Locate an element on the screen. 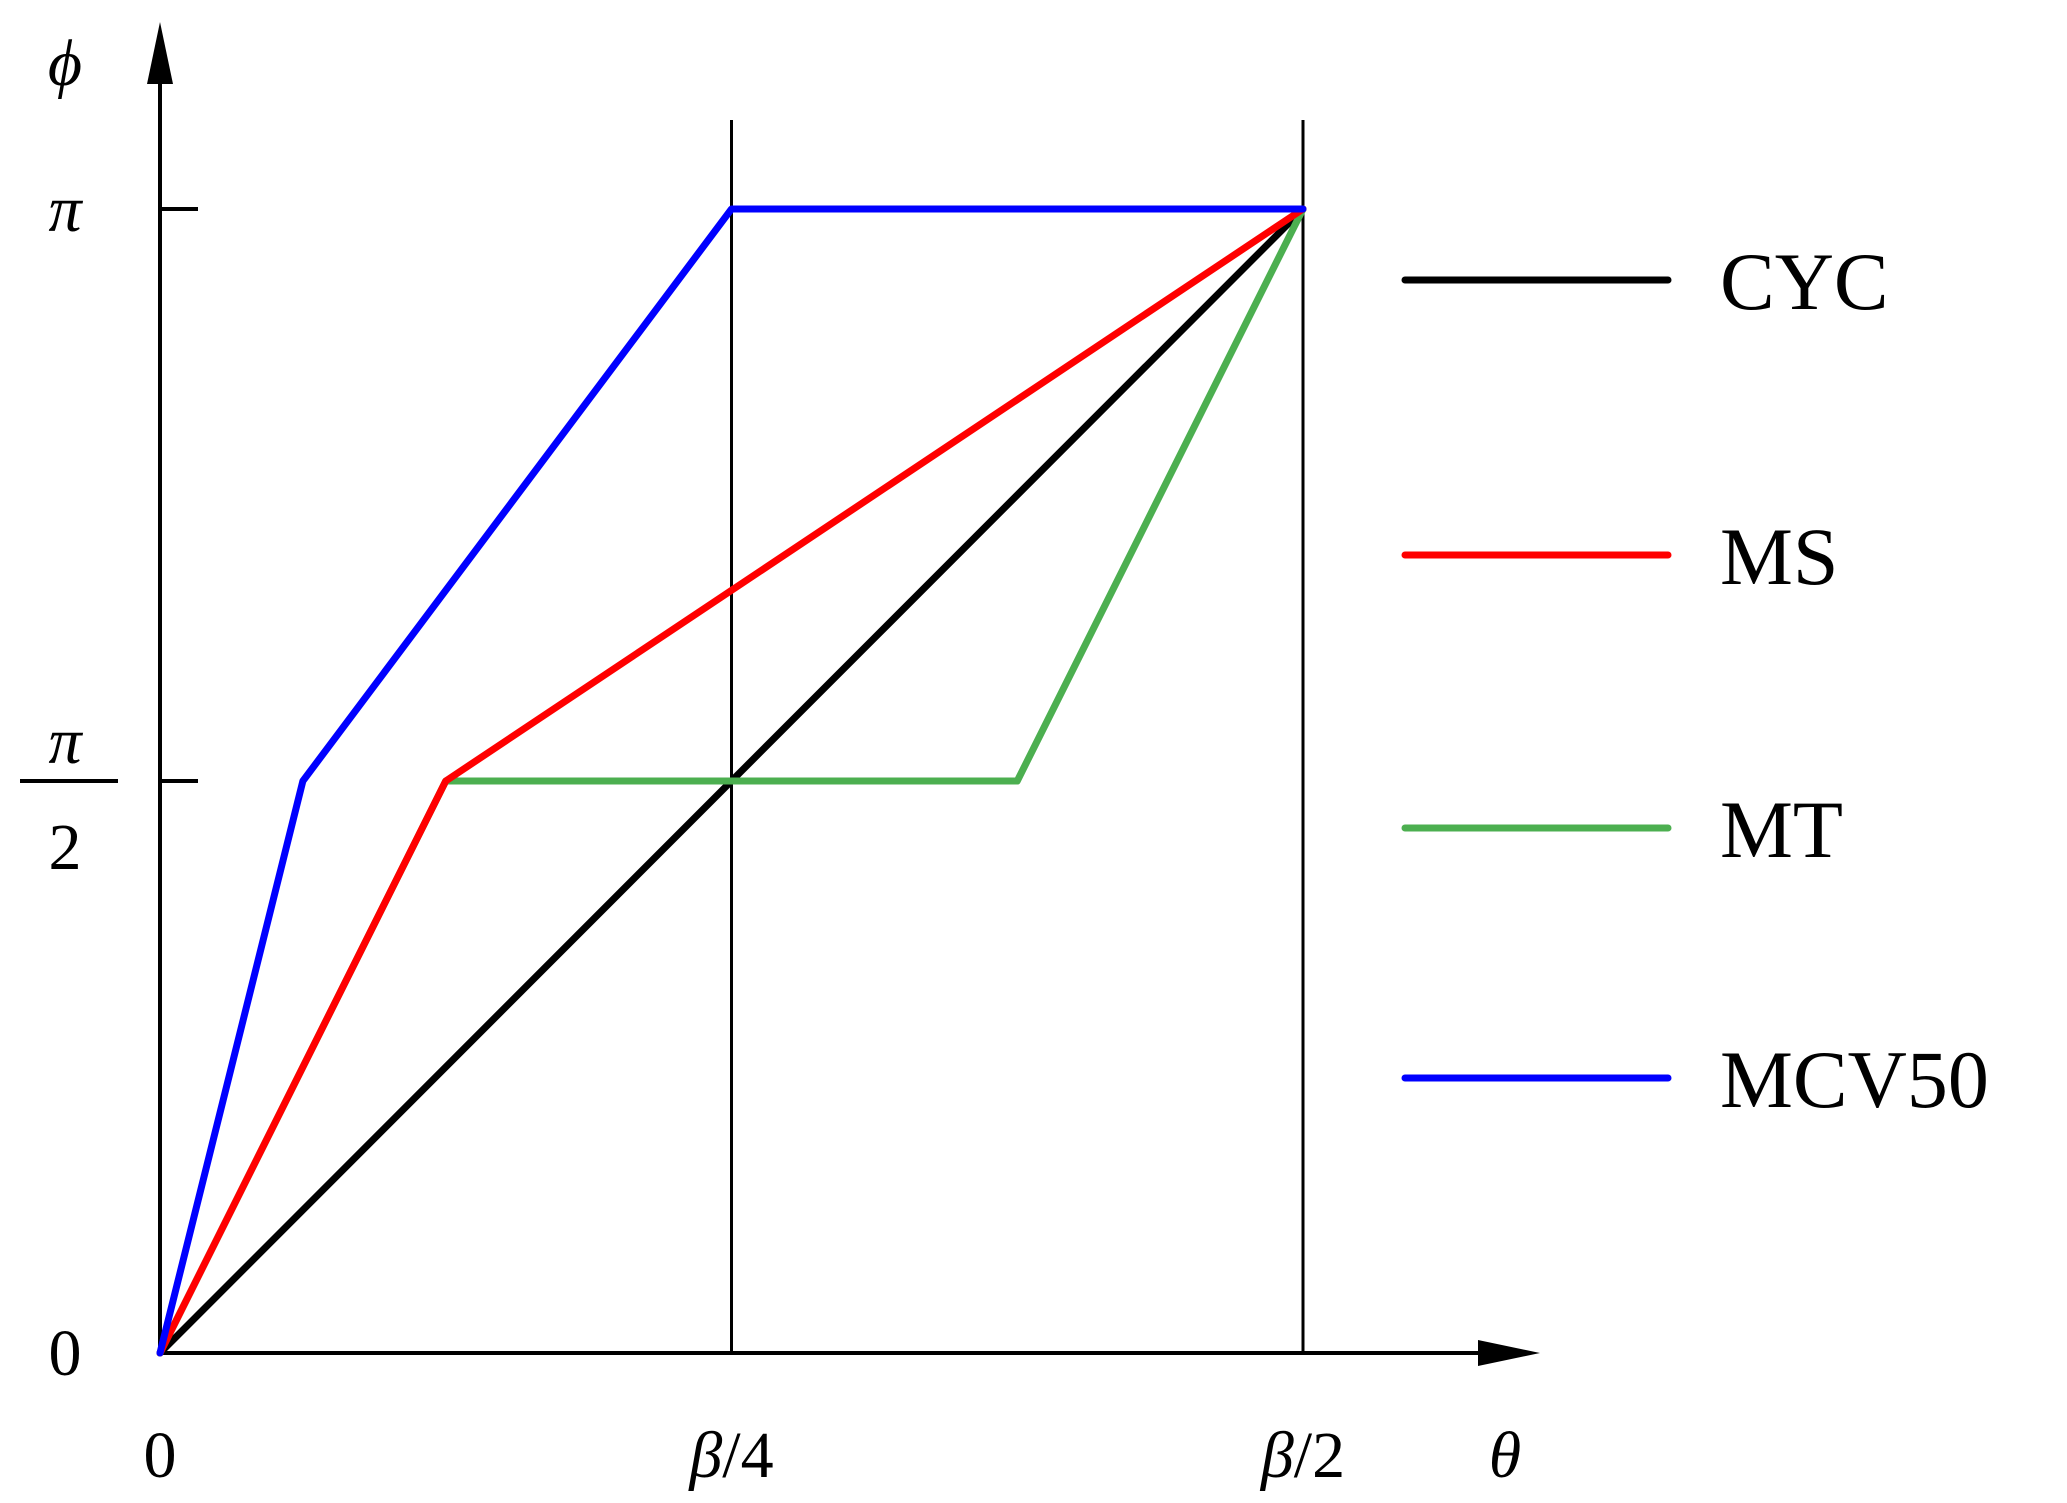 Image resolution: width=2067 pixels, height=1503 pixels. y-axis-label: ϕ is located at coordinates (65, 63).